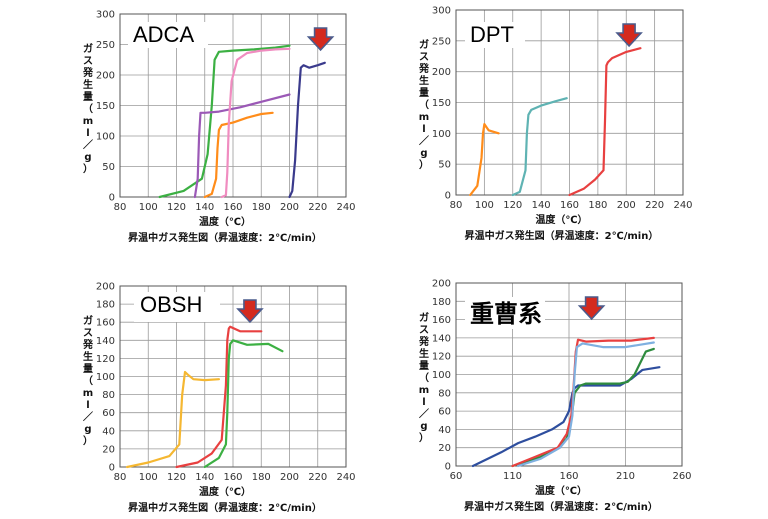 The width and height of the screenshot is (768, 519). What do you see at coordinates (625, 476) in the screenshot?
I see `x-tick-label: 210` at bounding box center [625, 476].